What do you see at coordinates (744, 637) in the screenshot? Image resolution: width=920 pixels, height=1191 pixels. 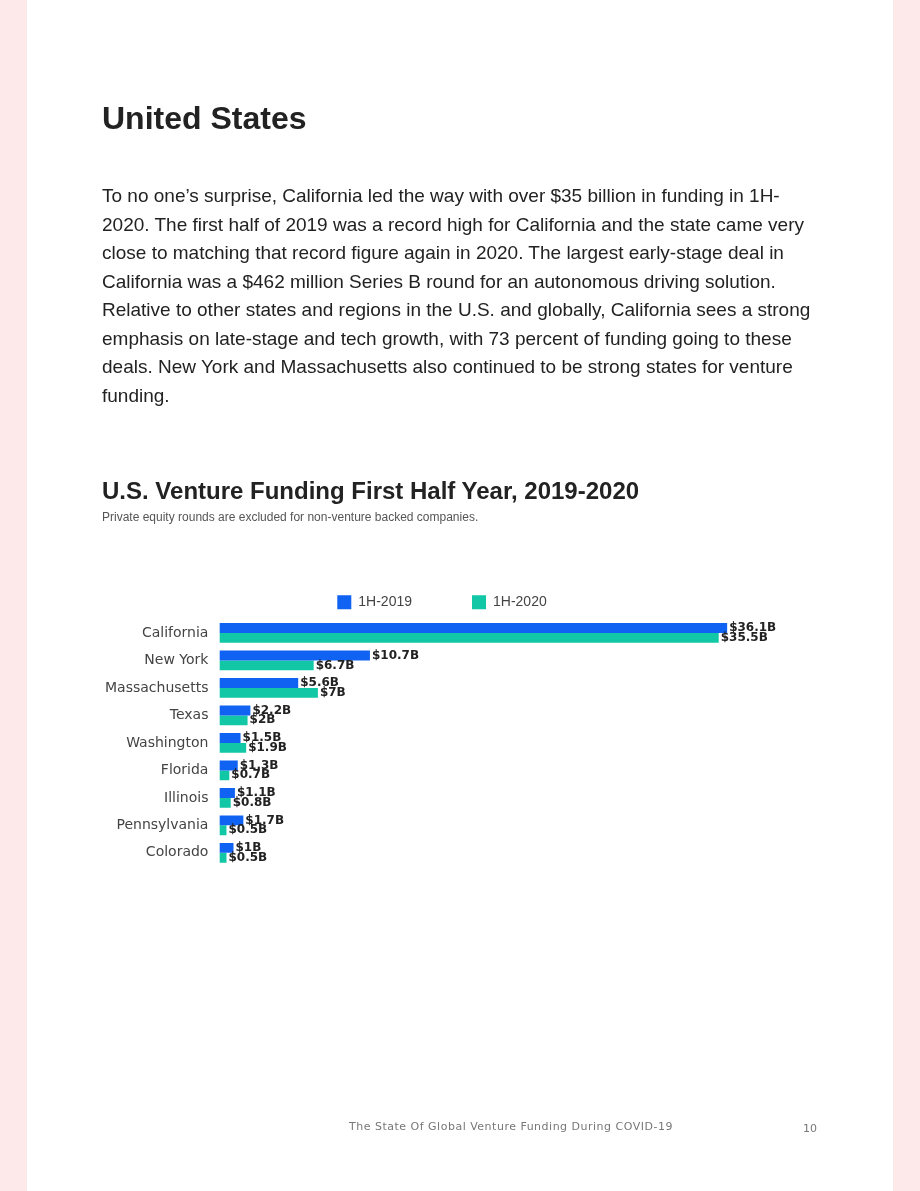 I see `data-label: $35.5B` at bounding box center [744, 637].